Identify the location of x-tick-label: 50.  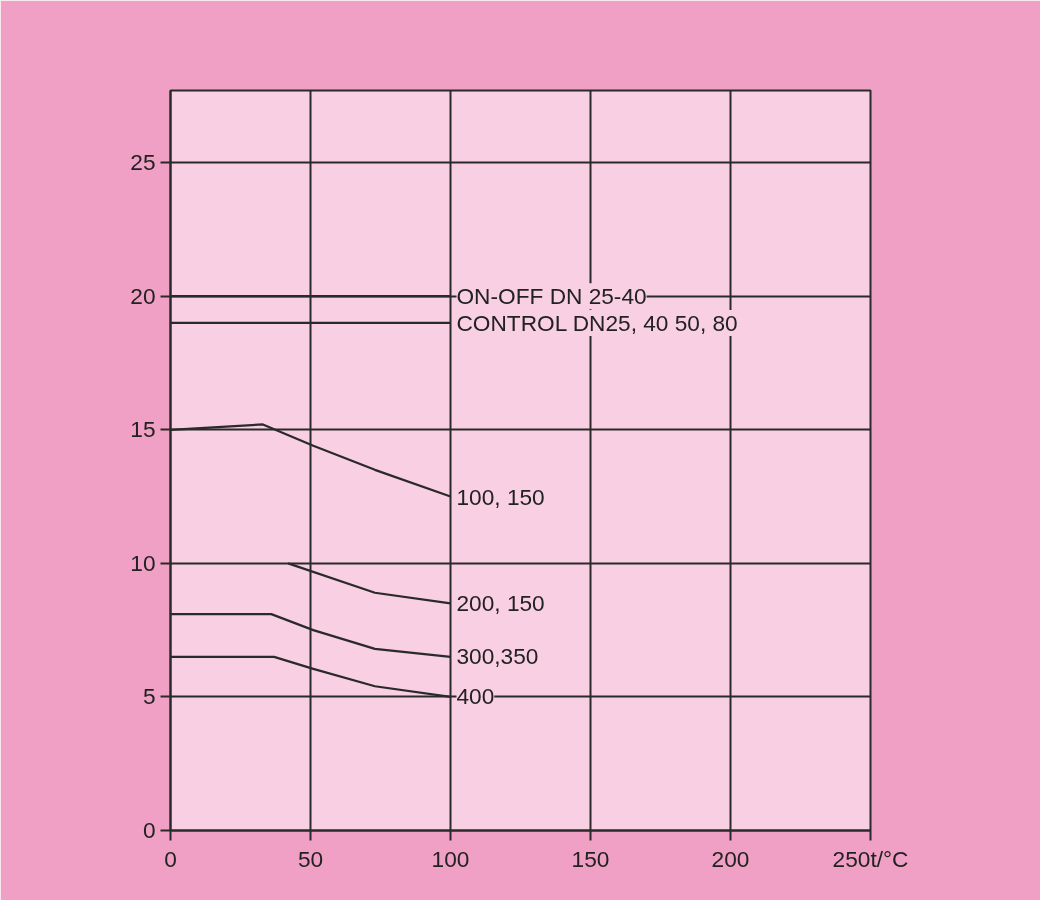
(310, 858).